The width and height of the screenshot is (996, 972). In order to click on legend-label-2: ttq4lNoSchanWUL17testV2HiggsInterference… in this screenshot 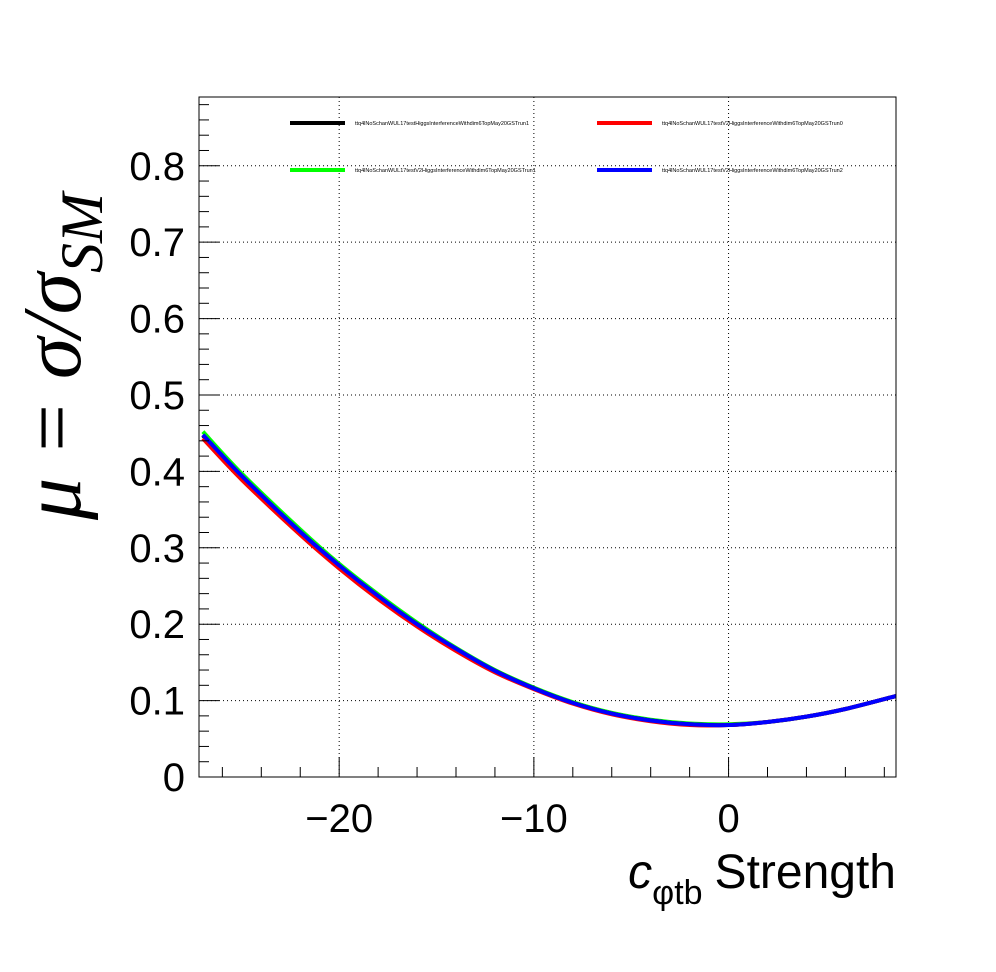, I will do `click(445, 171)`.